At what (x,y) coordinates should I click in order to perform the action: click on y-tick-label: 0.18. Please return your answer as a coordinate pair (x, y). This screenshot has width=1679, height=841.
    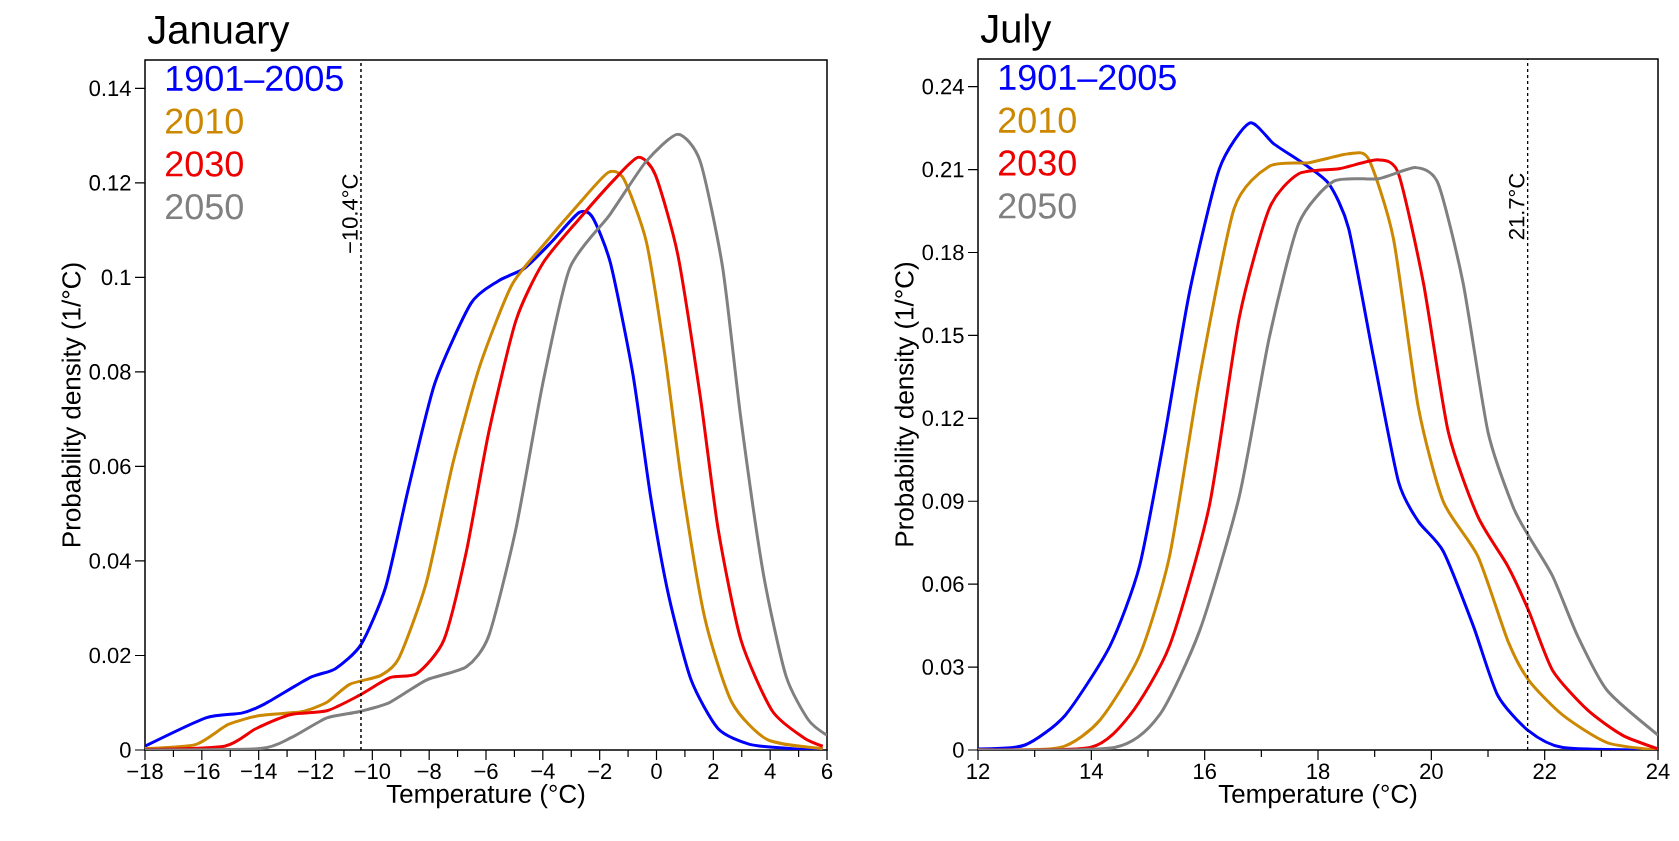
    Looking at the image, I should click on (943, 252).